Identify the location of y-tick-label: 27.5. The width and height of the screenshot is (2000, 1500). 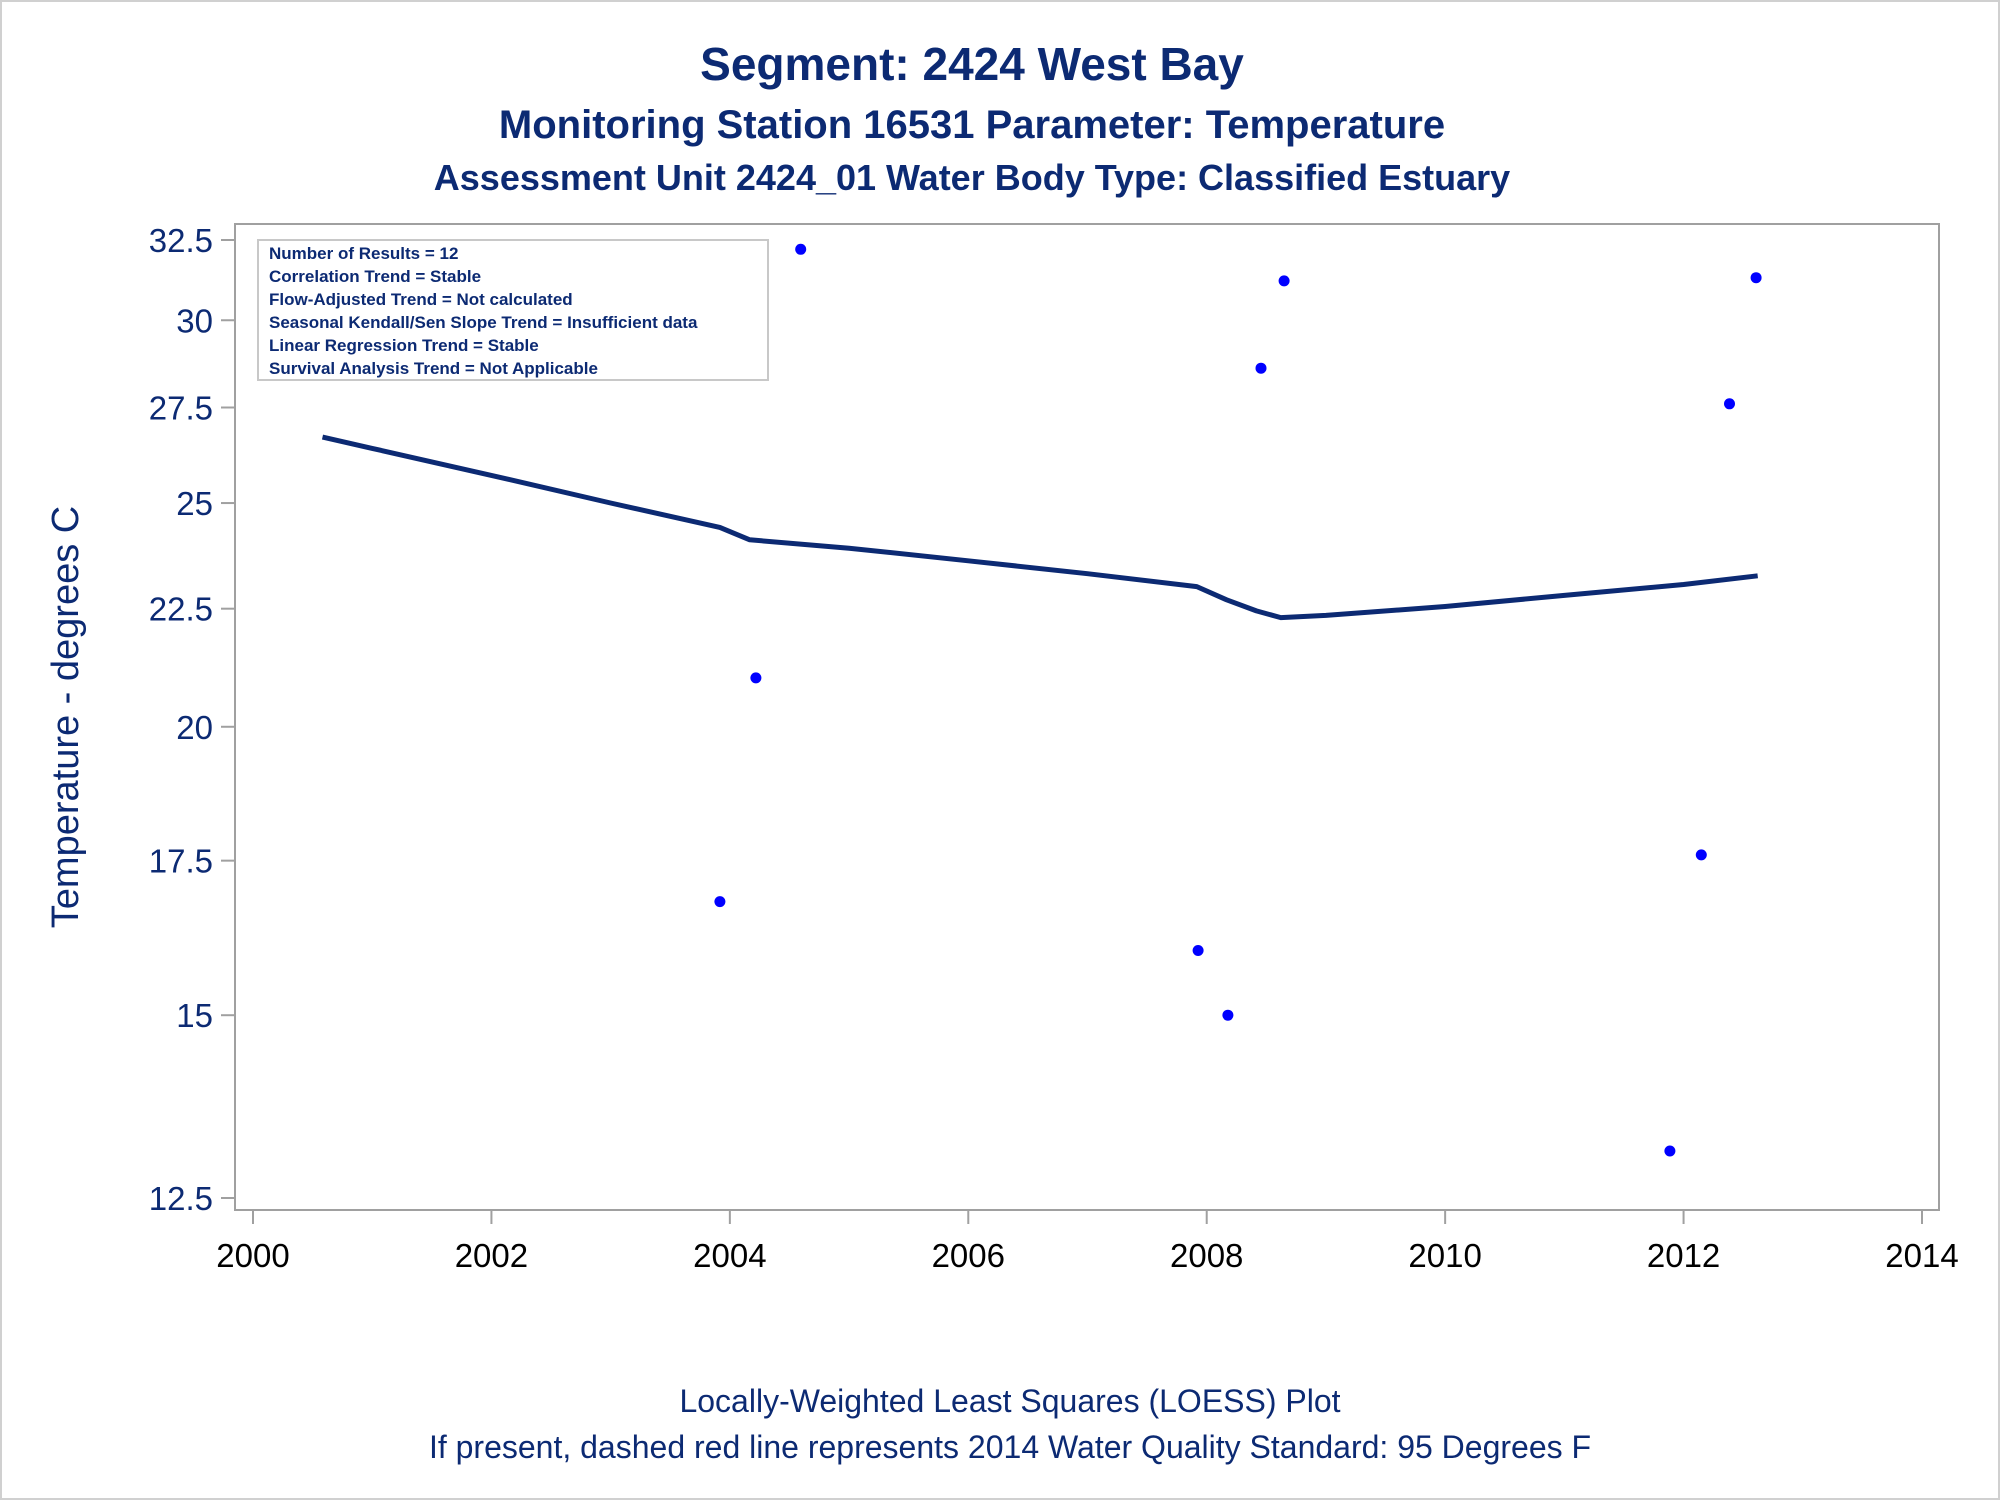
(181, 407).